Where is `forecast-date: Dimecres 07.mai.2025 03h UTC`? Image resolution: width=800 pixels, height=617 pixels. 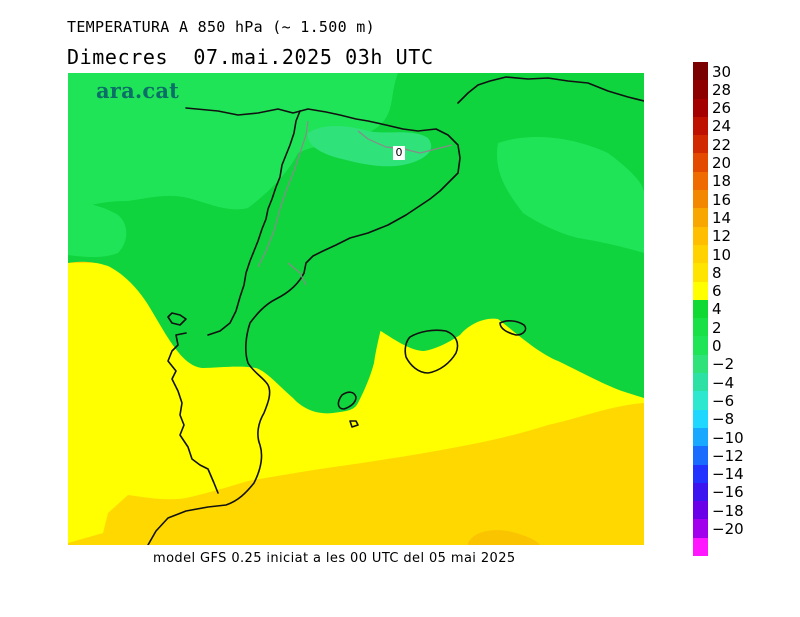 forecast-date: Dimecres 07.mai.2025 03h UTC is located at coordinates (250, 57).